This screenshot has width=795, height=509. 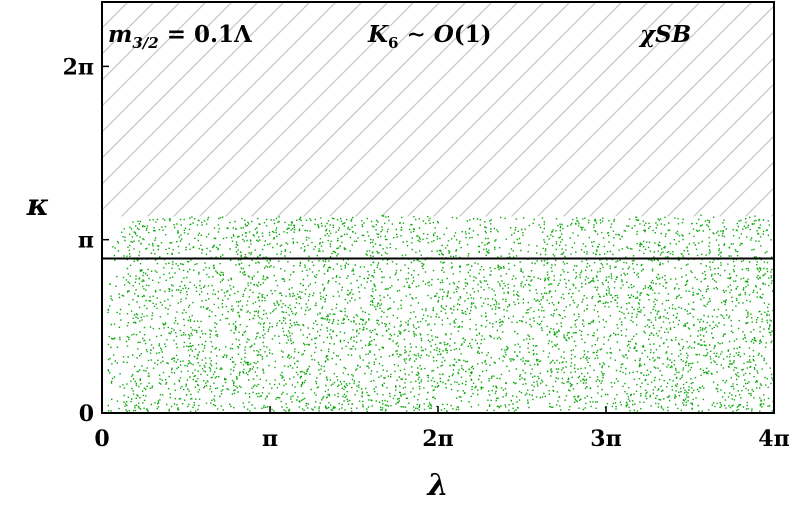 I want to click on y-axis-title: κ, so click(x=38, y=205).